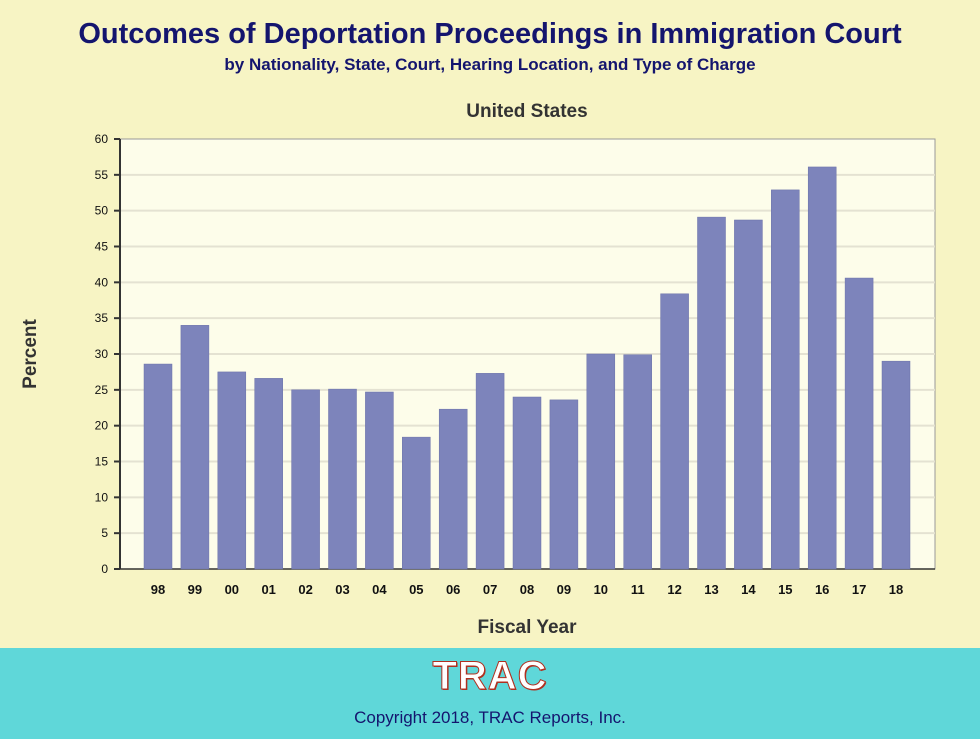  I want to click on x-tick-label: 18, so click(896, 589).